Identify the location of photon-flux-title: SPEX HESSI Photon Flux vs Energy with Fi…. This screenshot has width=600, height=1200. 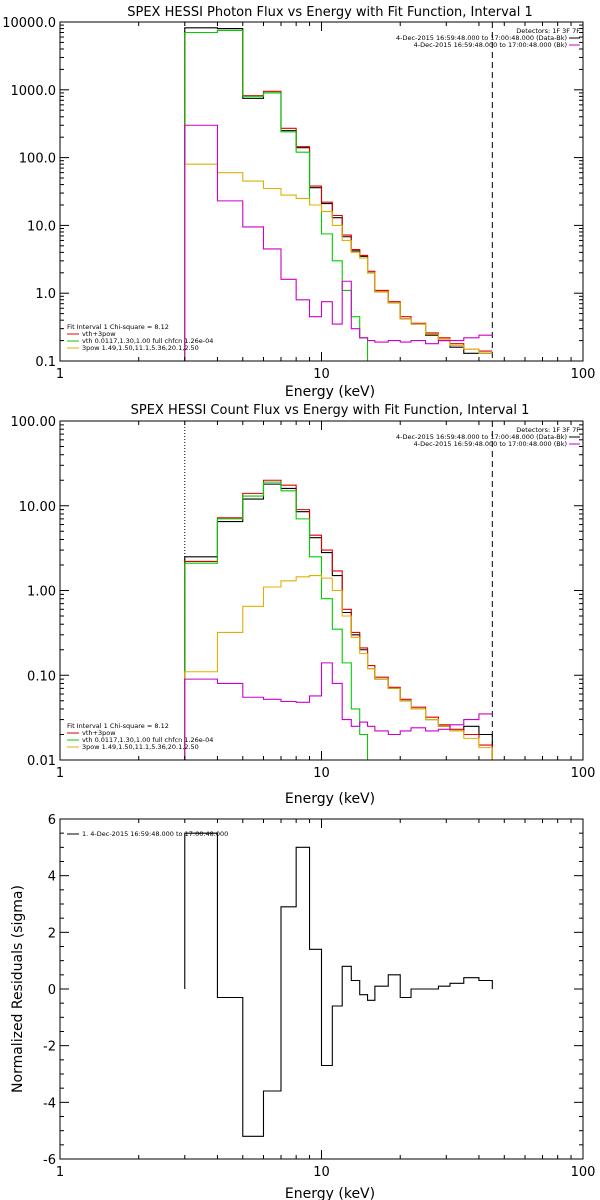
(330, 12).